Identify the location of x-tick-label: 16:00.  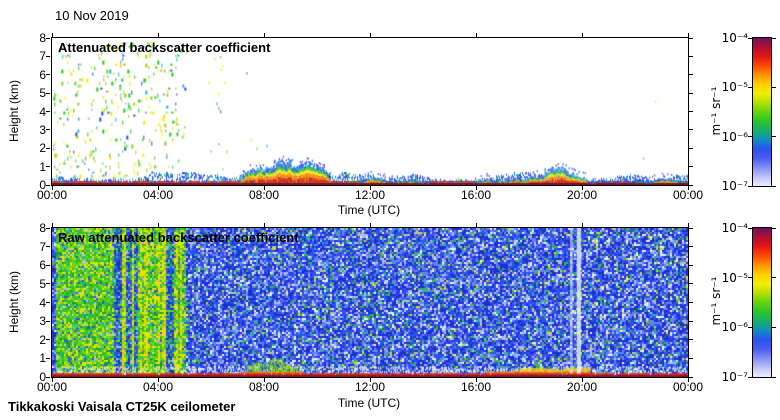
(476, 387).